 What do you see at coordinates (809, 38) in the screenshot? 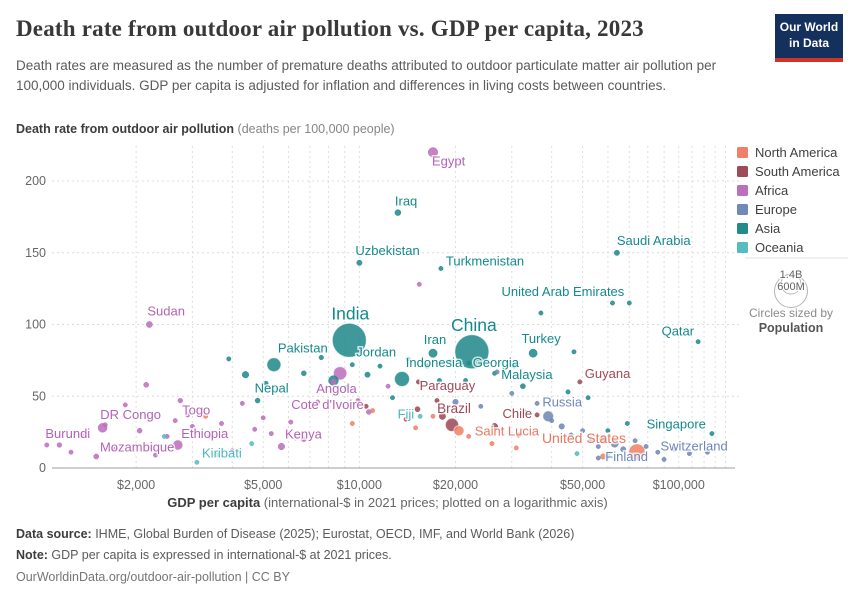
I see `owid-logo: Our World in Data` at bounding box center [809, 38].